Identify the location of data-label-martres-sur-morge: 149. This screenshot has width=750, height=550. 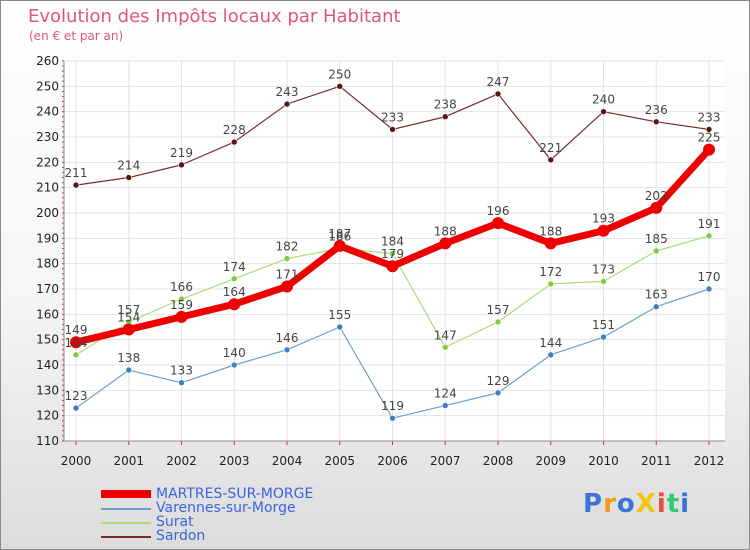
(76, 330).